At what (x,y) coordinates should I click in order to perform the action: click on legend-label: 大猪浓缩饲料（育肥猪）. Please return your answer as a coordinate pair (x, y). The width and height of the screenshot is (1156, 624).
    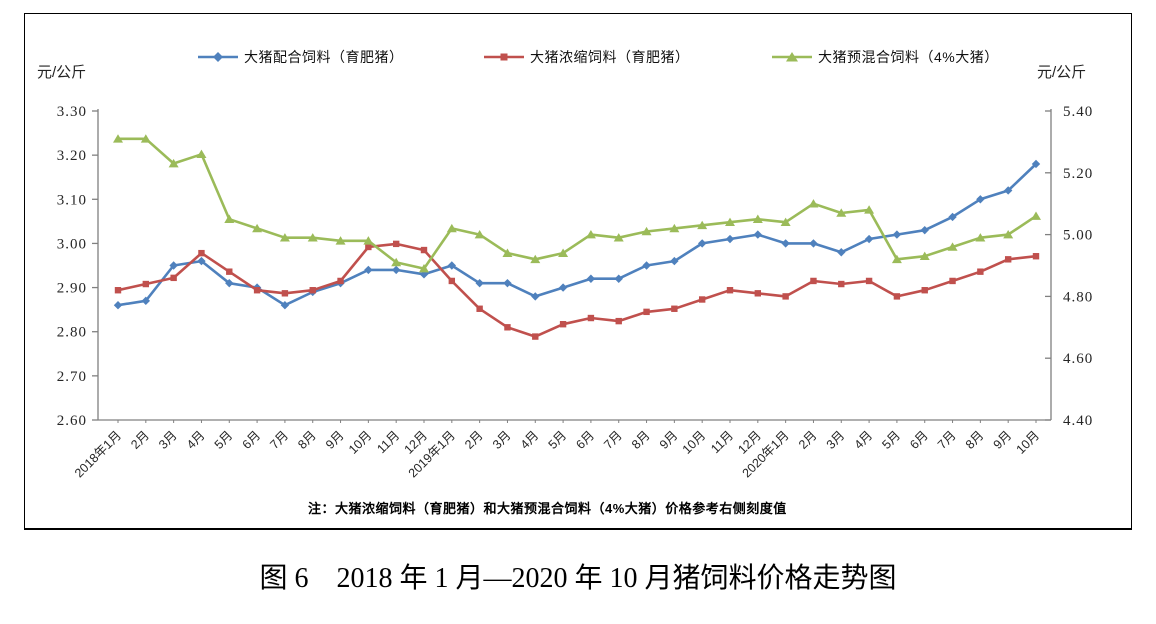
    Looking at the image, I should click on (610, 57).